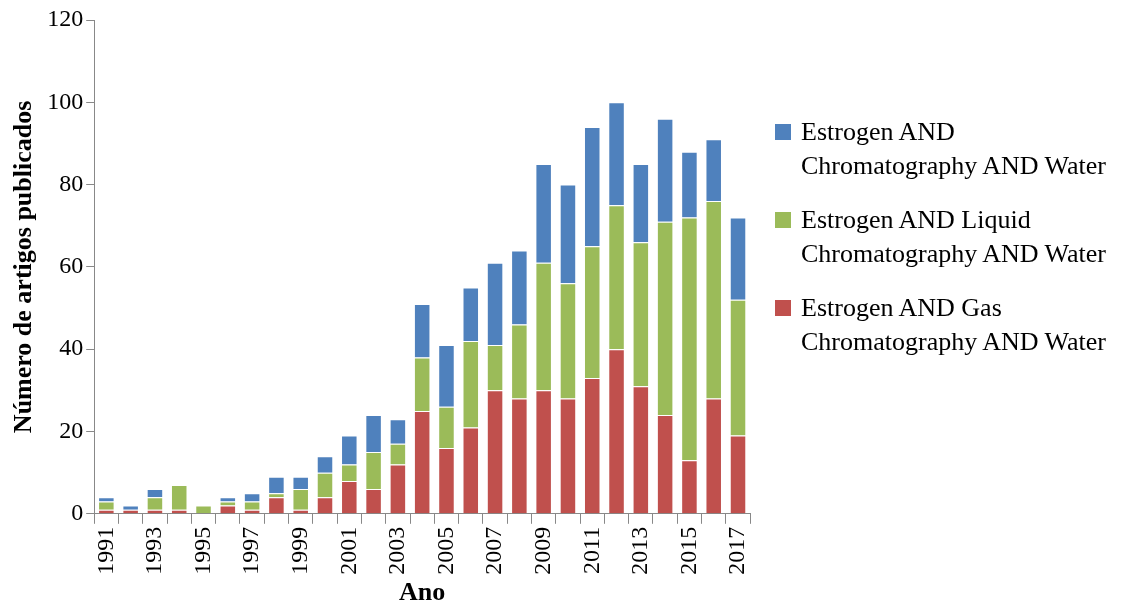 The width and height of the screenshot is (1124, 609). I want to click on x-tick-label: 2003, so click(396, 550).